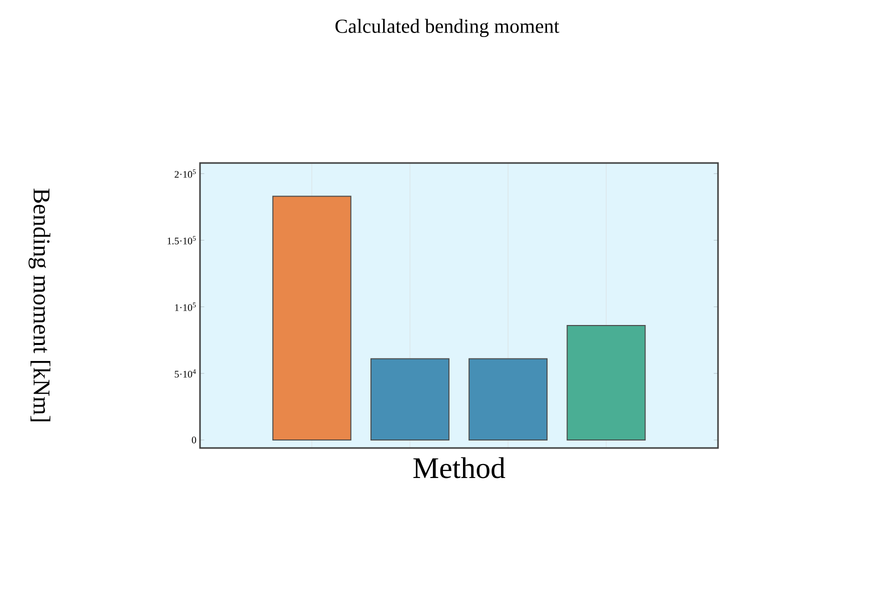  What do you see at coordinates (185, 174) in the screenshot?
I see `y-tick-label: 2·10$^{5}$` at bounding box center [185, 174].